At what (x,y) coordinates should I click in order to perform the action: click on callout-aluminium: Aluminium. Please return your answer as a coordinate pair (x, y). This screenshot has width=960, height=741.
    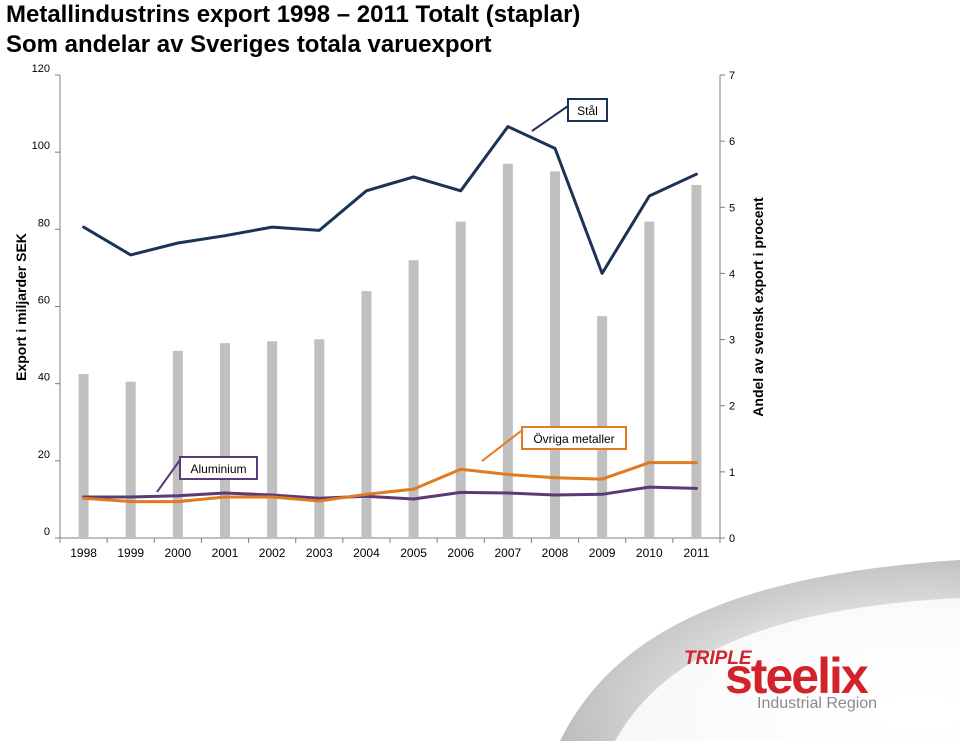
    Looking at the image, I should click on (207, 474).